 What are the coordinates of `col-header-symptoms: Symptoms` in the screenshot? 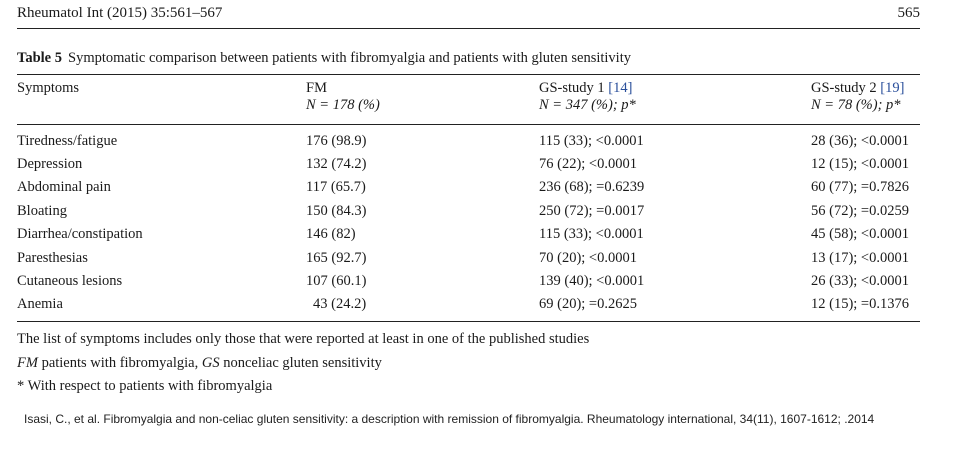 It's located at (48, 88).